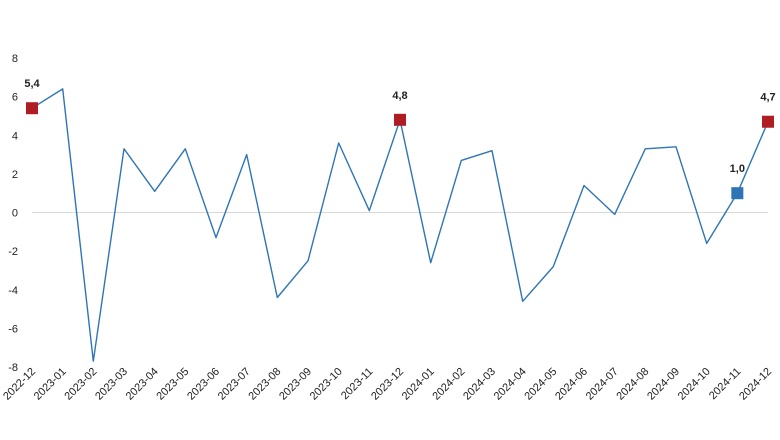  What do you see at coordinates (50, 384) in the screenshot?
I see `x-tick-label: 2023-01` at bounding box center [50, 384].